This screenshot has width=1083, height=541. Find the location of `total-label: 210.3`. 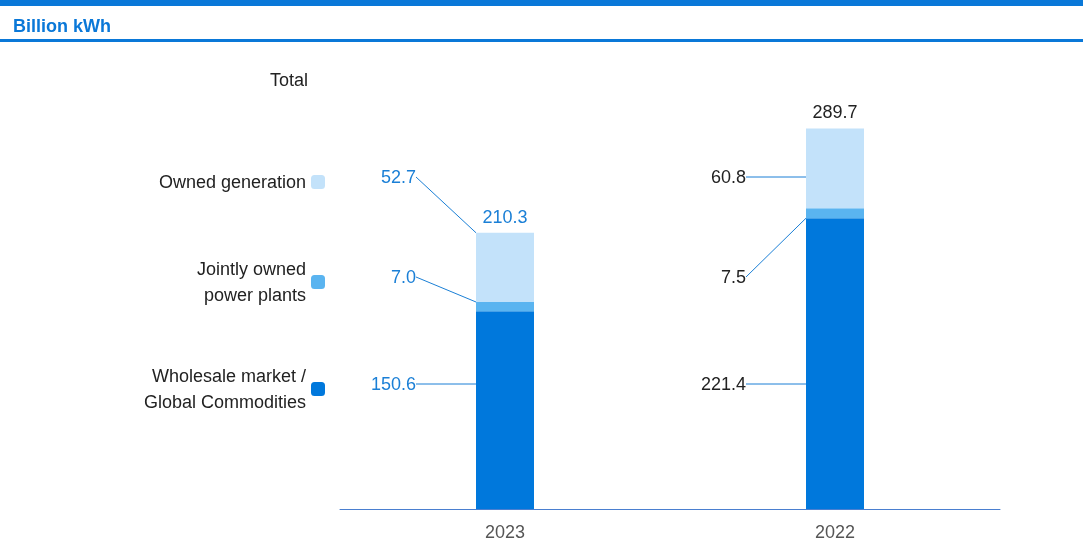

total-label: 210.3 is located at coordinates (505, 216).